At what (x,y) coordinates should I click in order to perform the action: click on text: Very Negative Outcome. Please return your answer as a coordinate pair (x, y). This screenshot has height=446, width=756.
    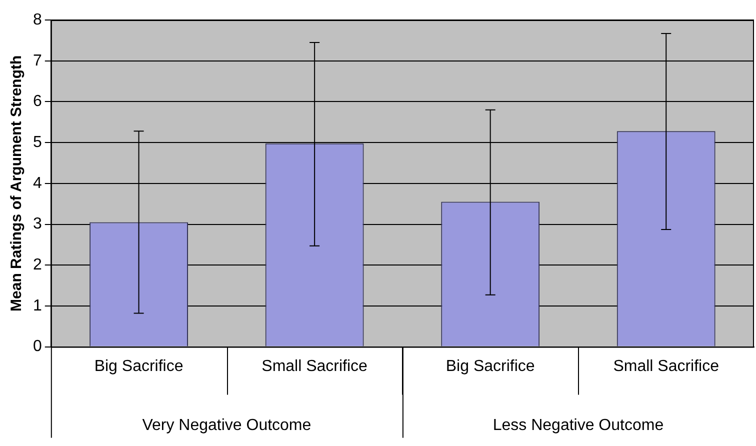
    Looking at the image, I should click on (227, 425).